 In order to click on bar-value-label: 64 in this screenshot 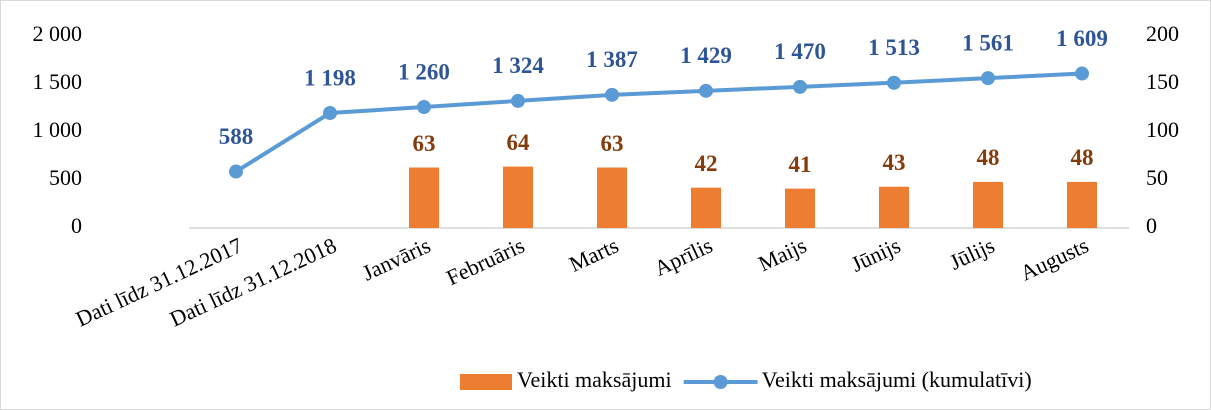, I will do `click(519, 142)`.